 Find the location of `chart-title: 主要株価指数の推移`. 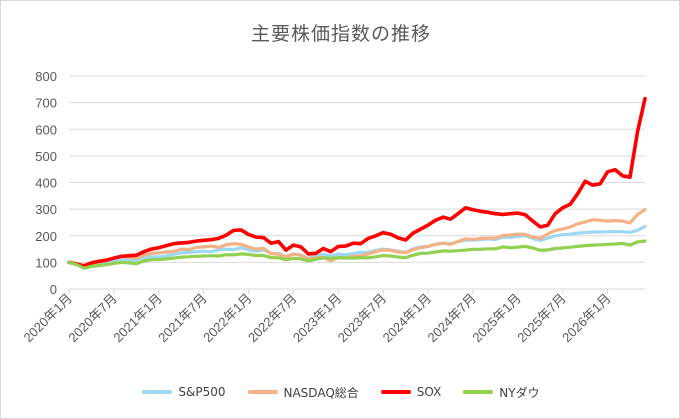

chart-title: 主要株価指数の推移 is located at coordinates (340, 34).